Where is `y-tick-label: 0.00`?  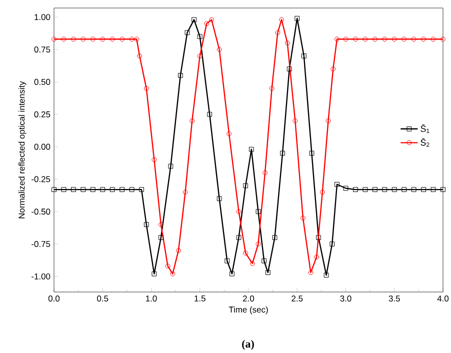
y-tick-label: 0.00 is located at coordinates (42, 147).